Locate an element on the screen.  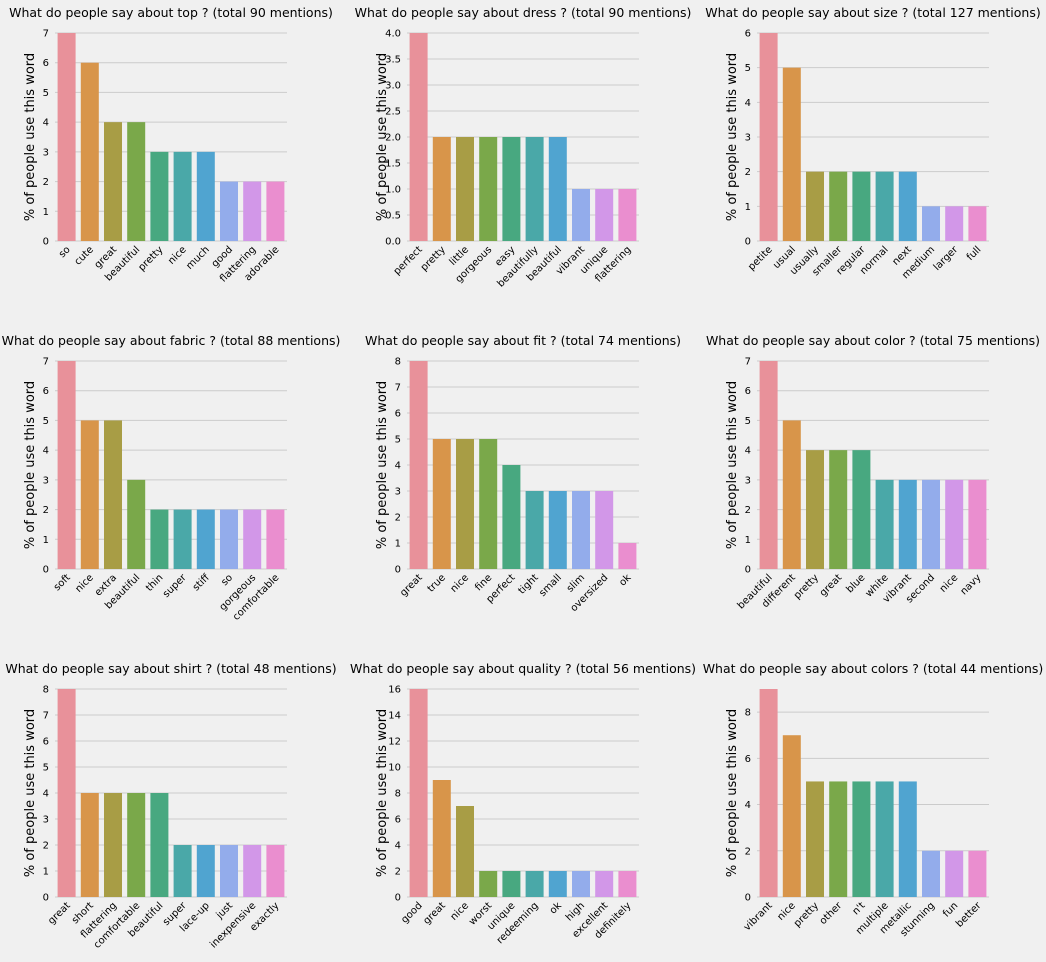
bar-exactly is located at coordinates (275, 871).